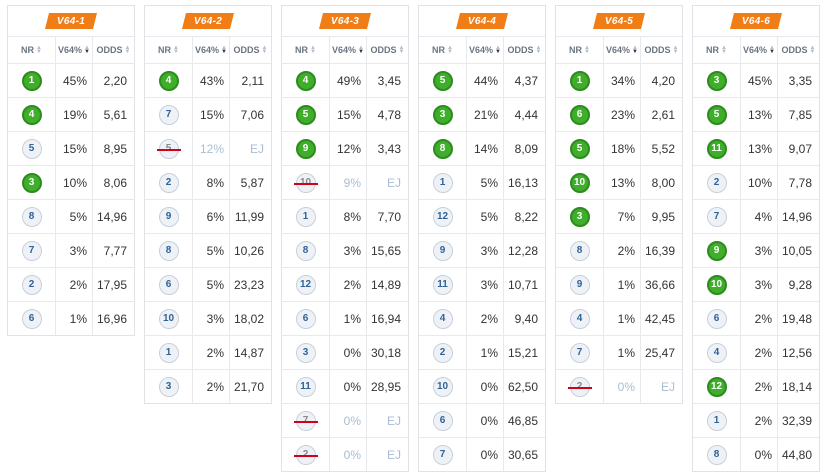 This screenshot has height=472, width=827. Describe the element at coordinates (482, 115) in the screenshot. I see `horse-row: 3 21% 4,44` at that location.